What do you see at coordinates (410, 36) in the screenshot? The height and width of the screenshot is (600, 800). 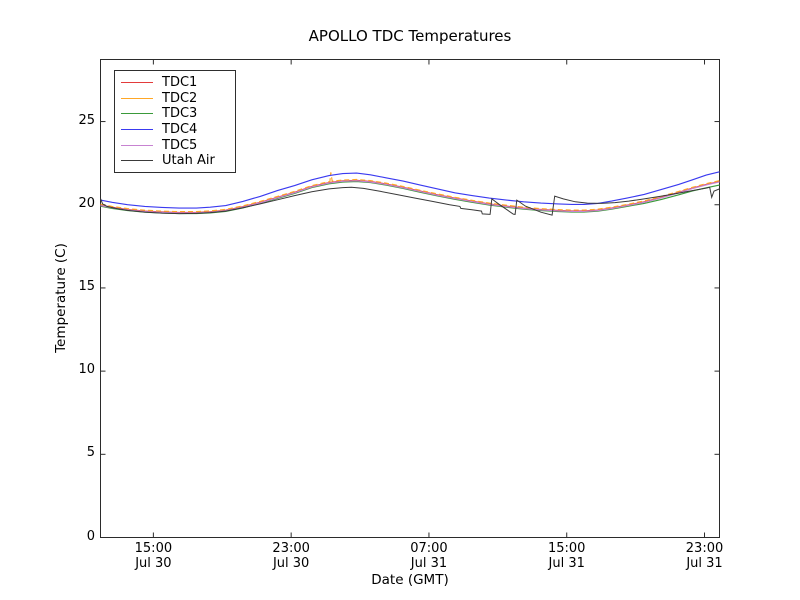 I see `chart-title: APOLLO TDC Temperatures` at bounding box center [410, 36].